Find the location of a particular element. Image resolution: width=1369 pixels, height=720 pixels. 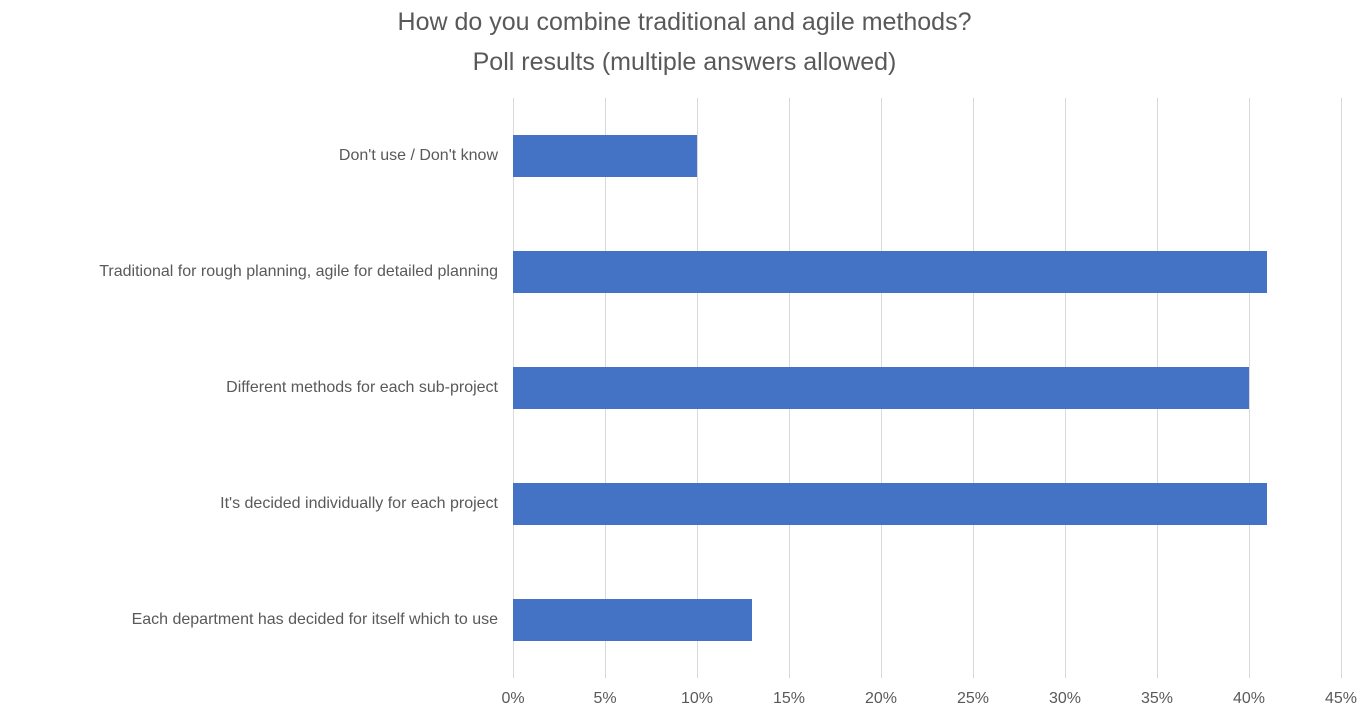

chart-title-line-2: Poll results (multiple answers allowed) is located at coordinates (684, 62).